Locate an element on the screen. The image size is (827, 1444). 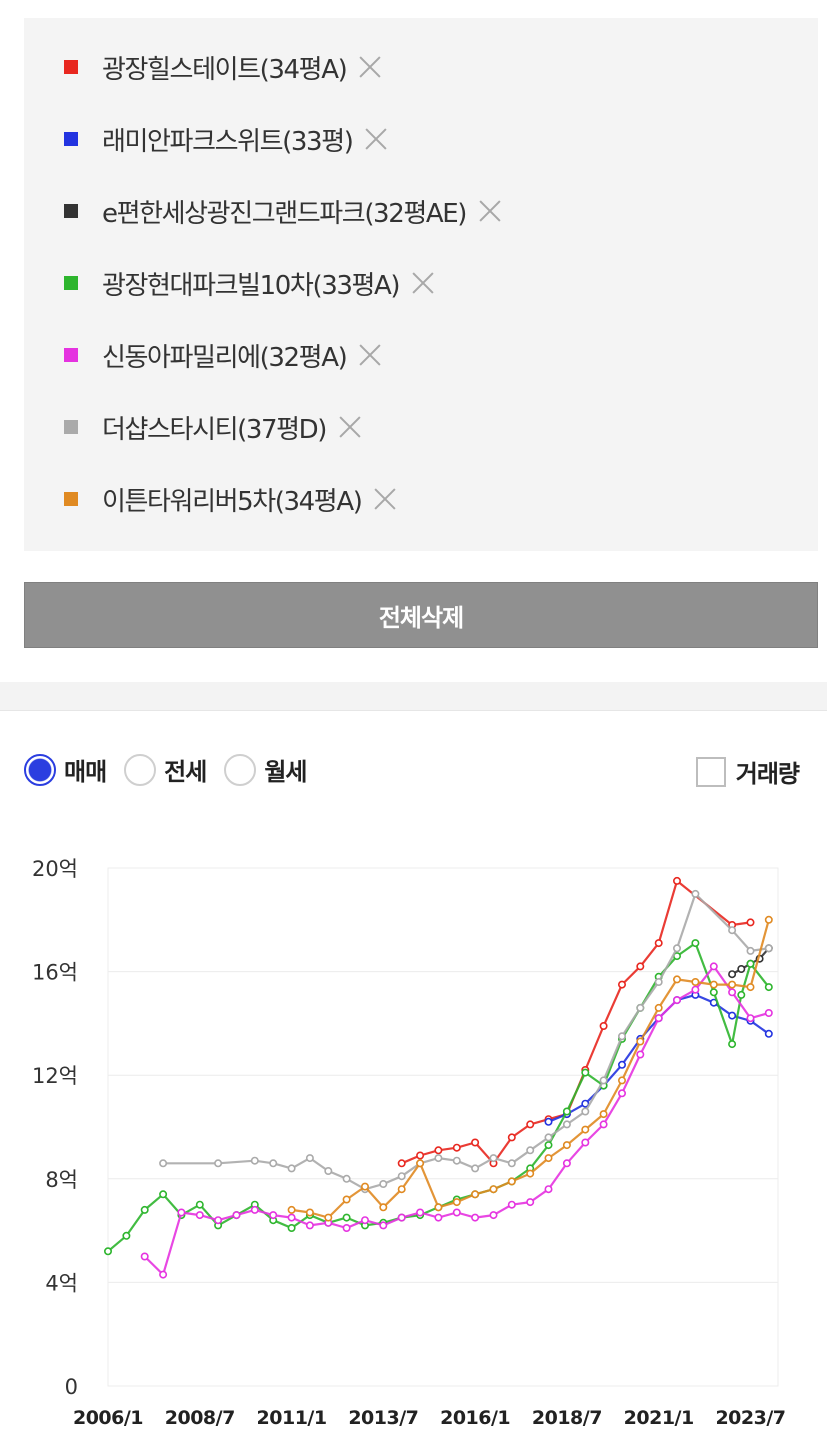
radio-monthly: 월세 is located at coordinates (266, 769).